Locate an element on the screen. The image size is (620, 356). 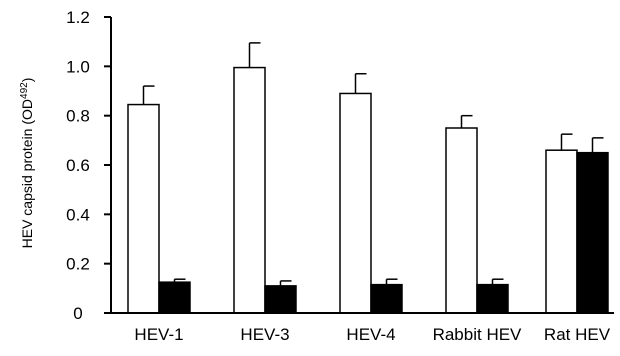
x-category-label: Rat HEV is located at coordinates (577, 334).